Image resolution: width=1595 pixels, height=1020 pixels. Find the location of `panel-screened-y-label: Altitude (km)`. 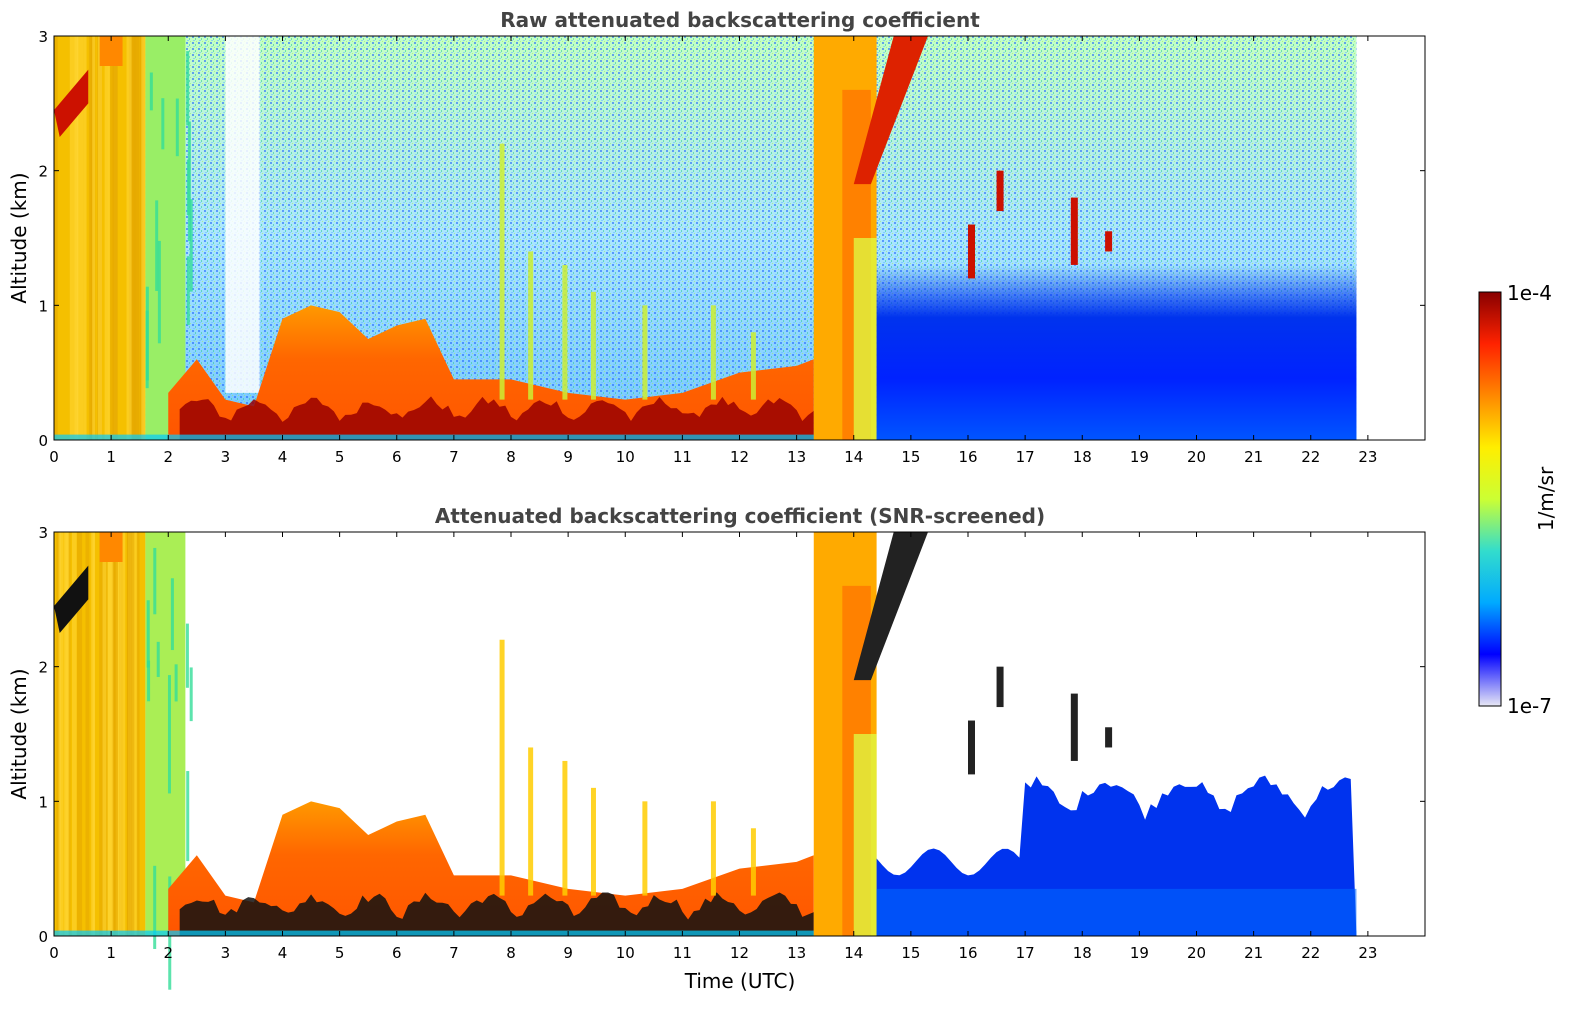

panel-screened-y-label: Altitude (km) is located at coordinates (19, 733).